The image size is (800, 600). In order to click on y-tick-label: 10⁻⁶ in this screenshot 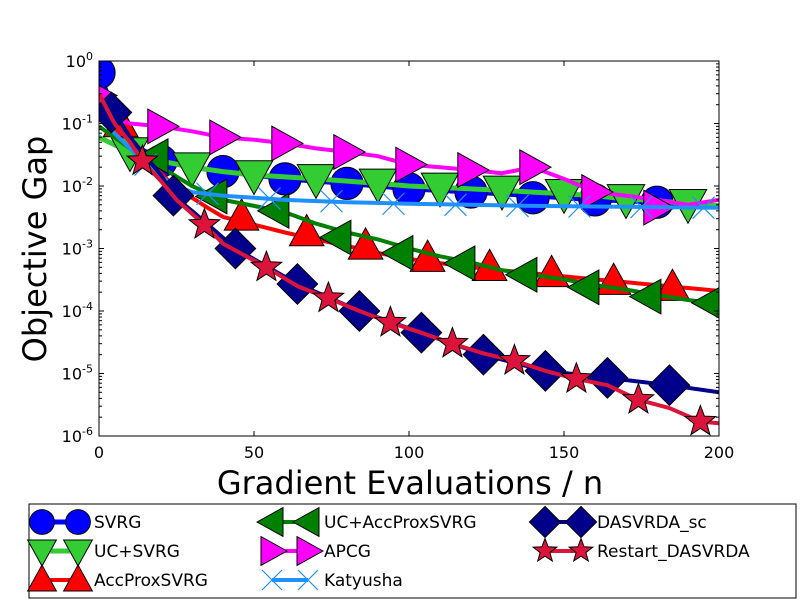, I will do `click(77, 435)`.